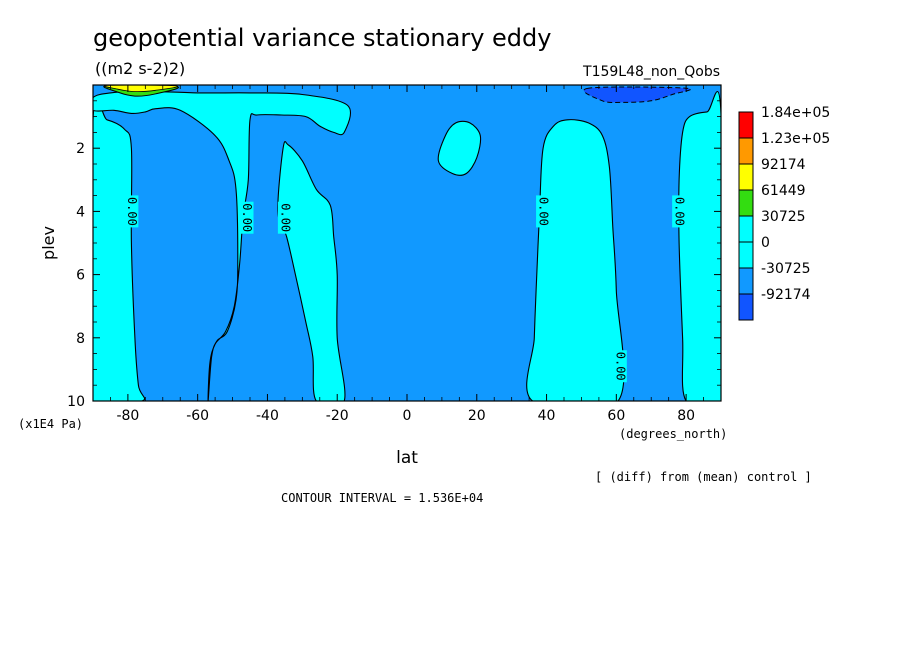 The width and height of the screenshot is (904, 654). Describe the element at coordinates (197, 416) in the screenshot. I see `x-tick-label: -60` at that location.